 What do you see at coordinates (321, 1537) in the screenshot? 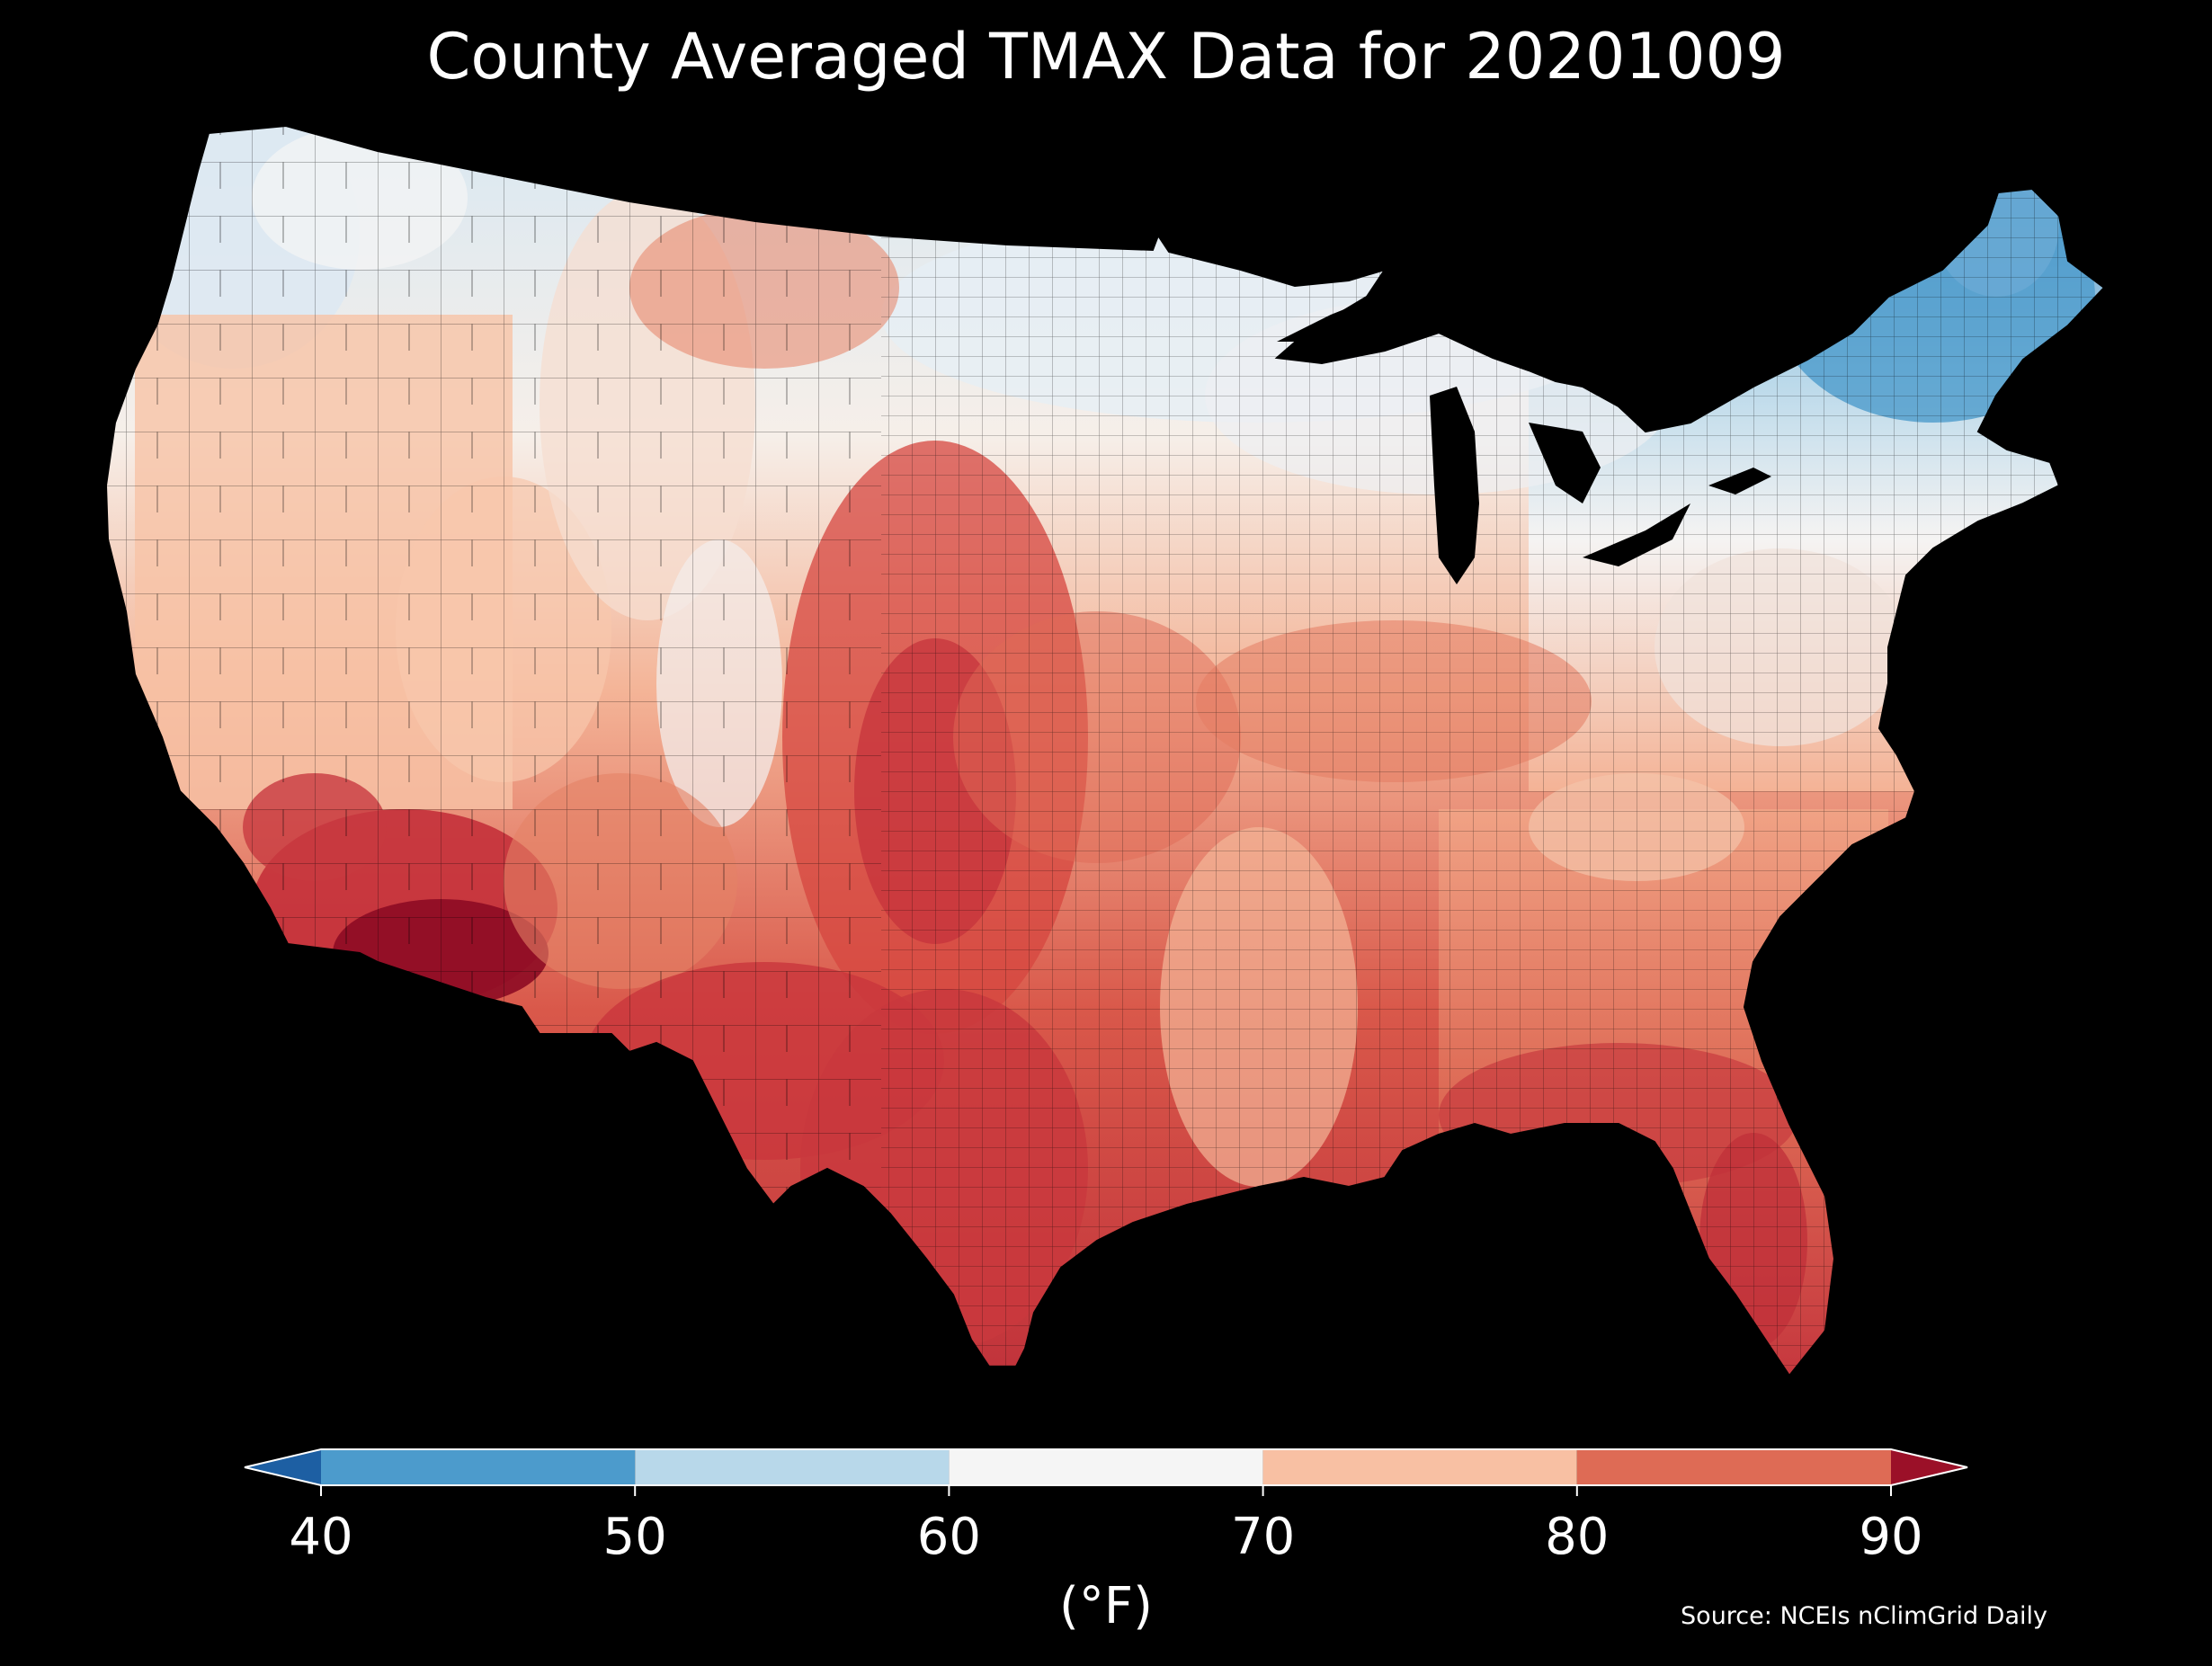
I see `colorbar-tick-label: 40` at bounding box center [321, 1537].